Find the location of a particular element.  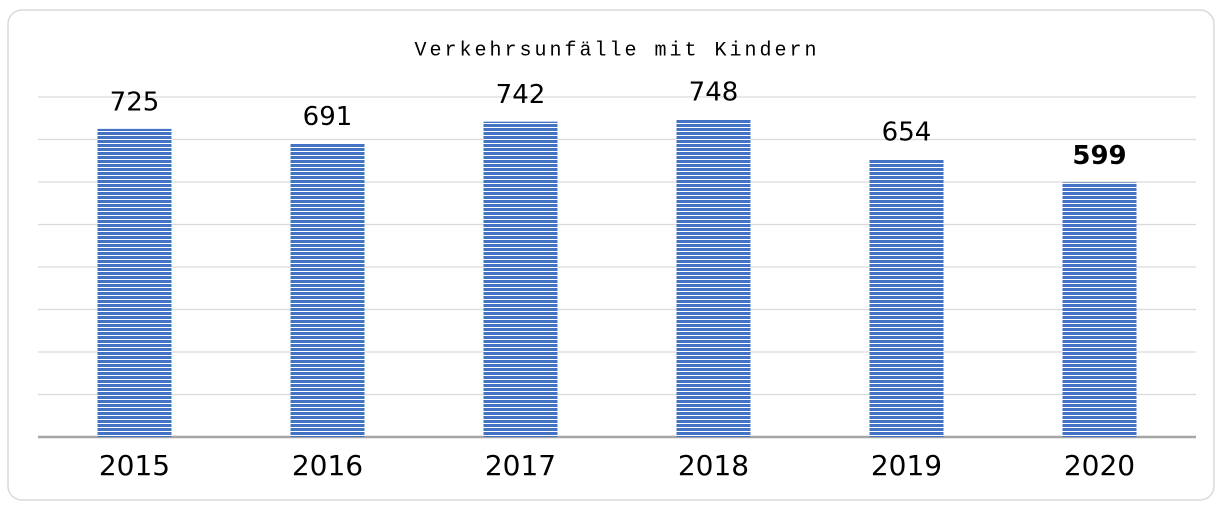

value-label: 599 is located at coordinates (1099, 156).